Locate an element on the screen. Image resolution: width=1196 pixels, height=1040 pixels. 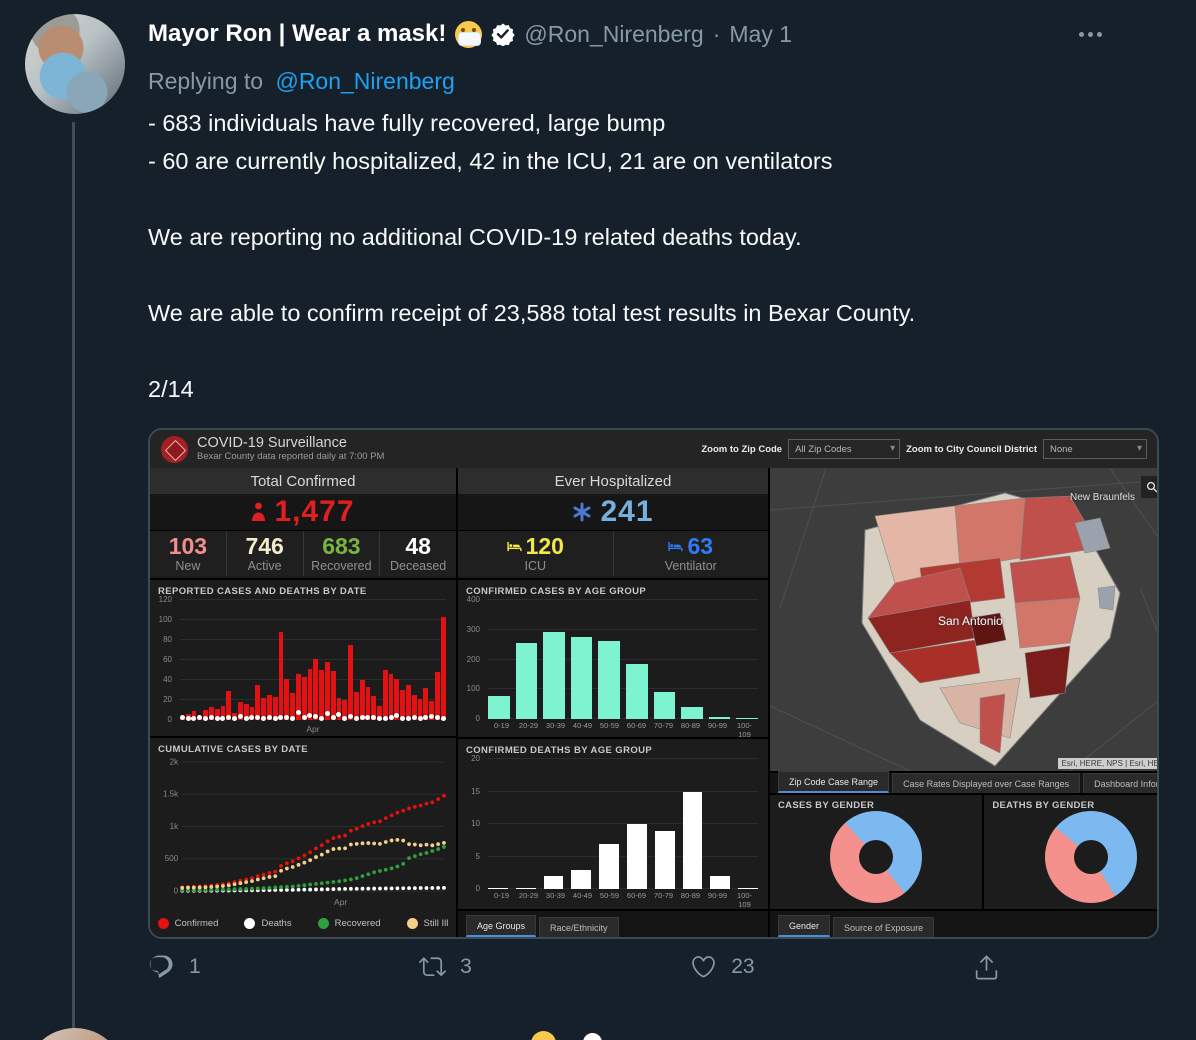
tab-gender: Gender is located at coordinates (804, 926).